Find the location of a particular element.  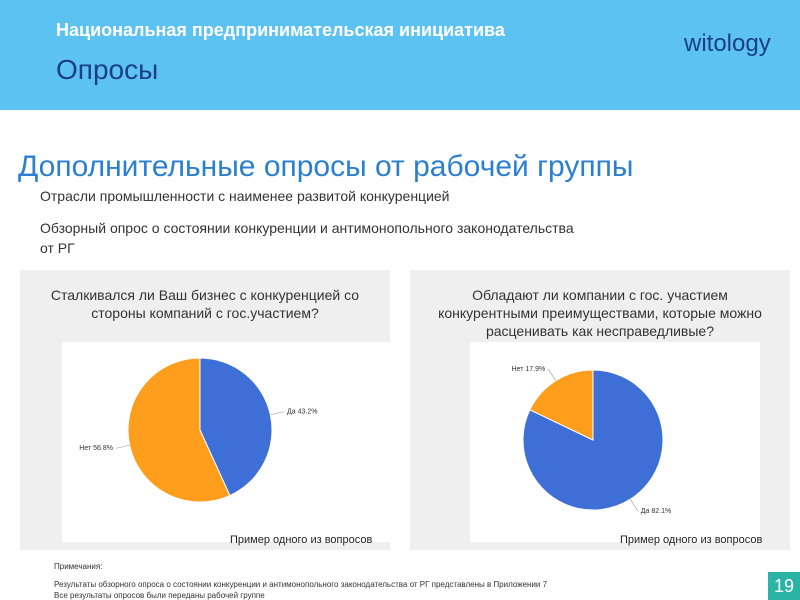

data-label: Нет 56.8% is located at coordinates (96, 448).